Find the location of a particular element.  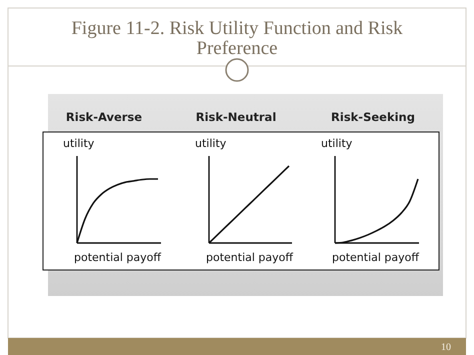

chart-title: Risk-Seeking is located at coordinates (373, 117).